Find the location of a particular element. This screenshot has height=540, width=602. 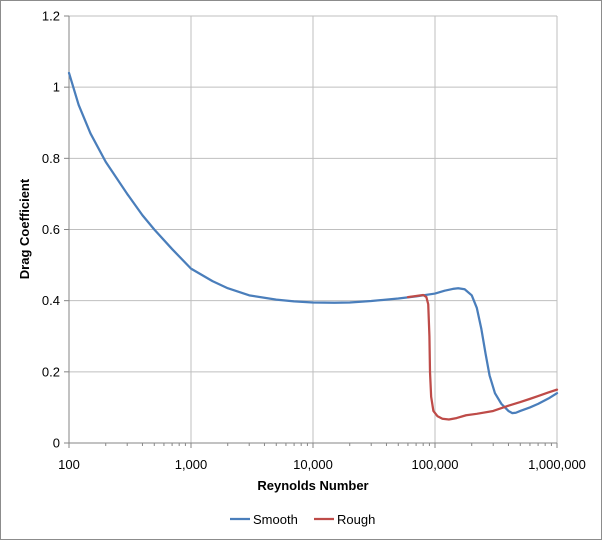

y-axis-title: Drag Coefficient is located at coordinates (24, 228).